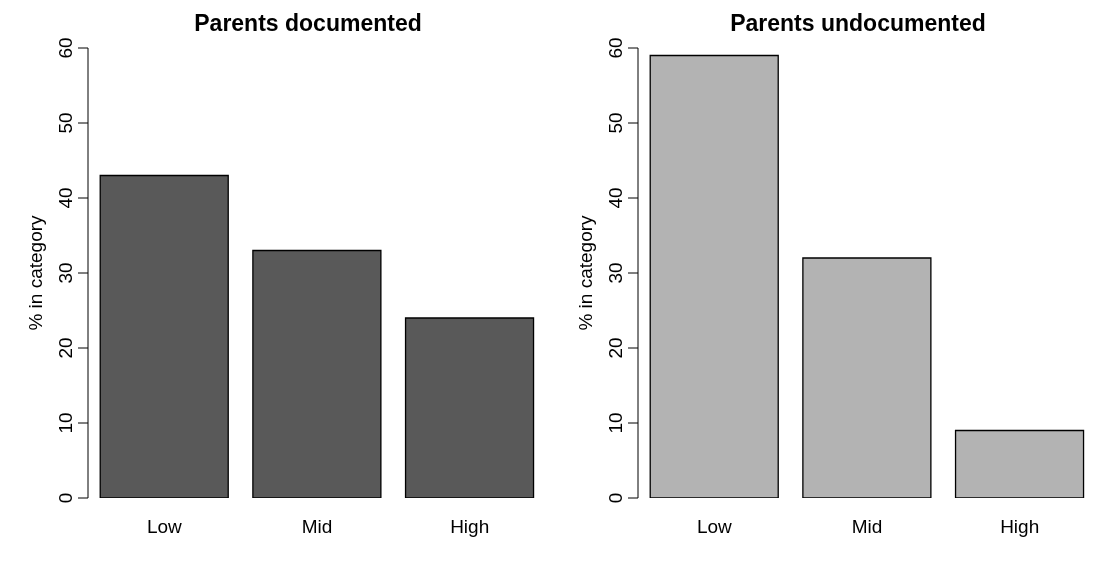 The width and height of the screenshot is (1118, 567). Describe the element at coordinates (858, 23) in the screenshot. I see `chart-title: Parents undocumented` at that location.